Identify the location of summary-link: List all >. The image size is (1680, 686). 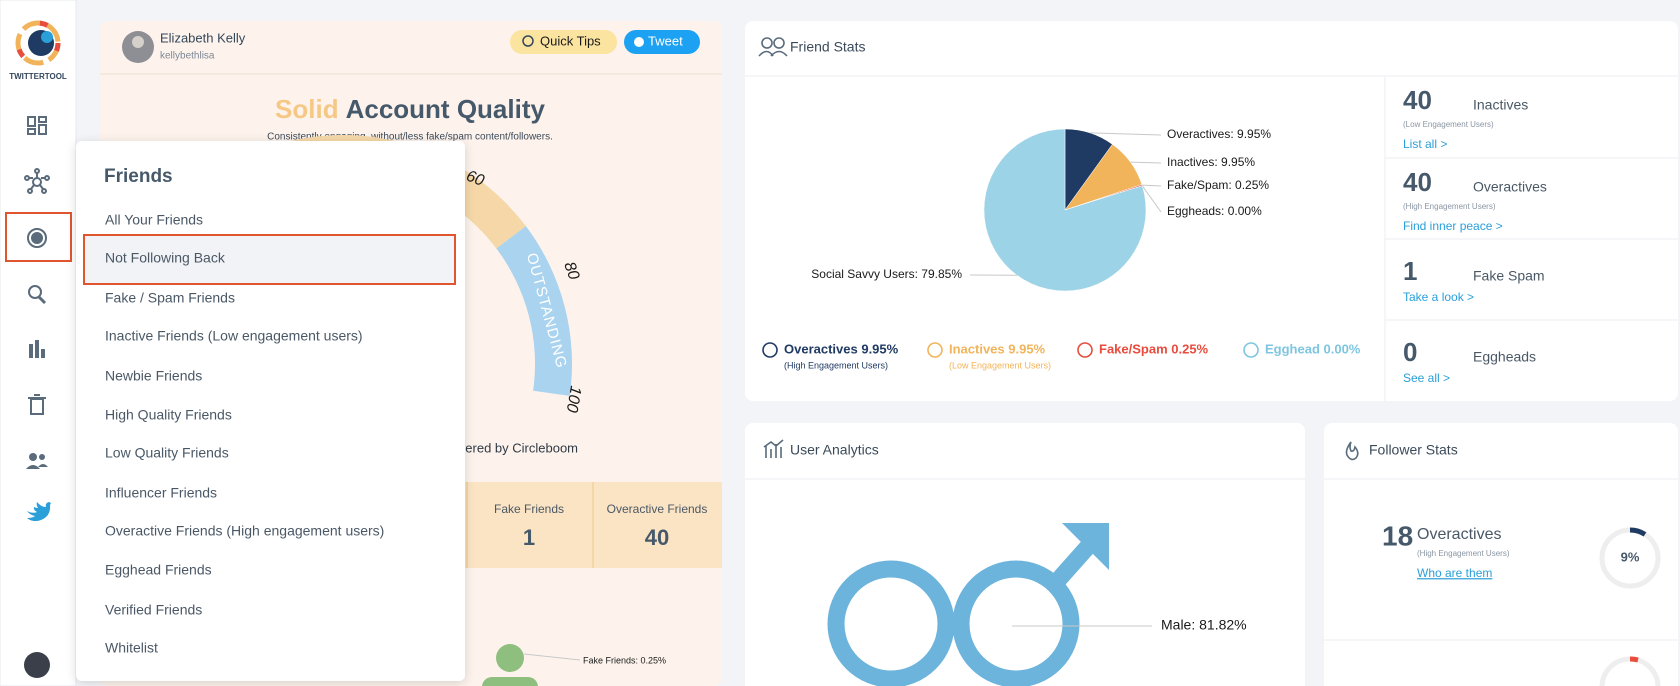
(1425, 144).